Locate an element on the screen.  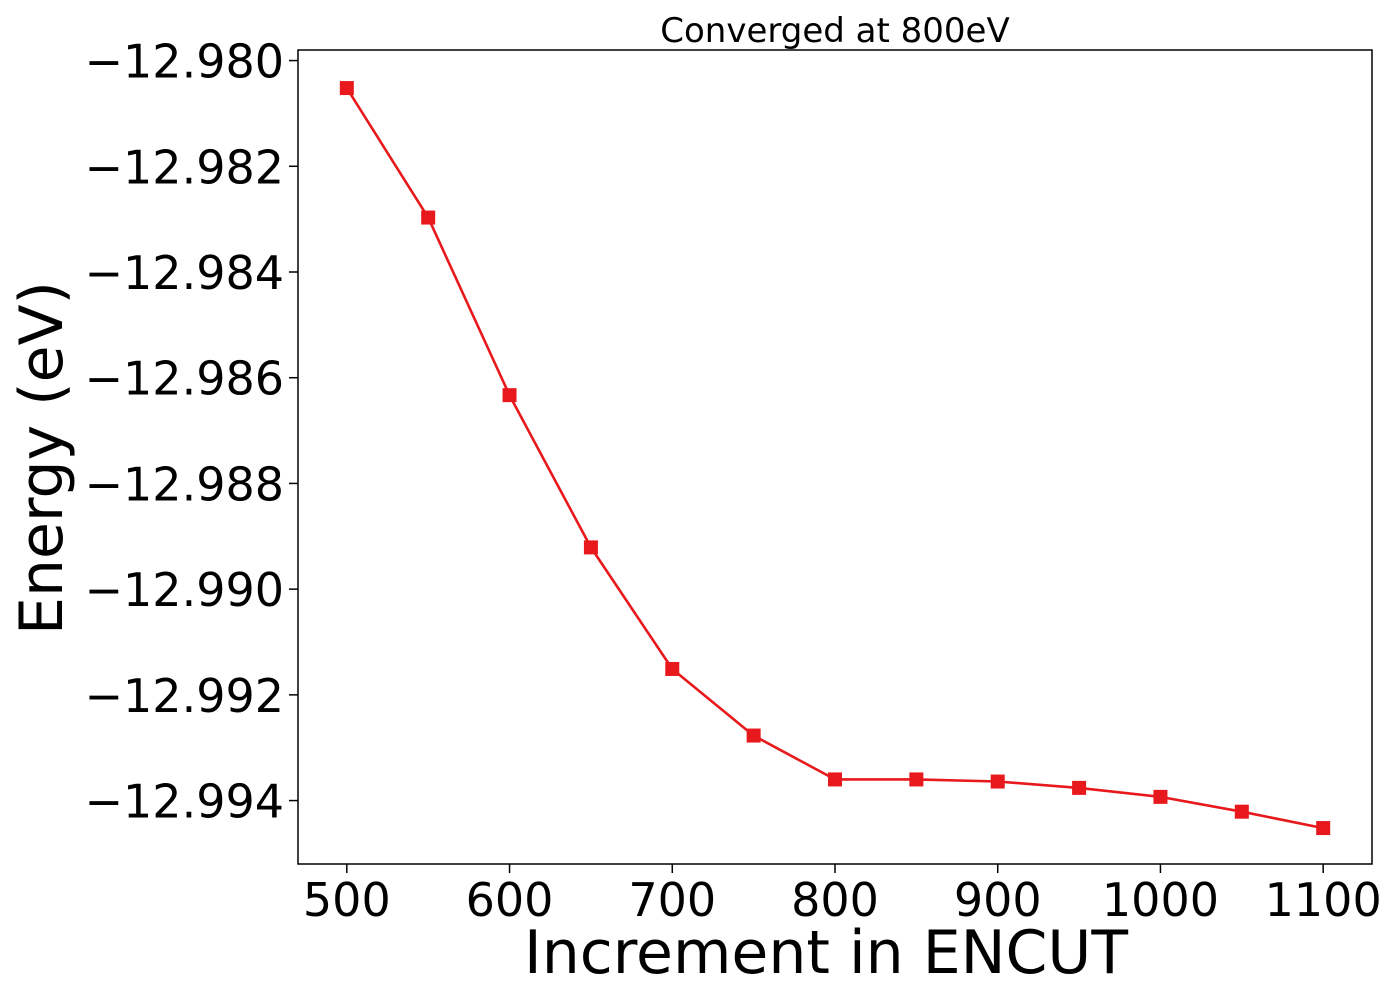
x-tick-label: 1000 is located at coordinates (1160, 900).